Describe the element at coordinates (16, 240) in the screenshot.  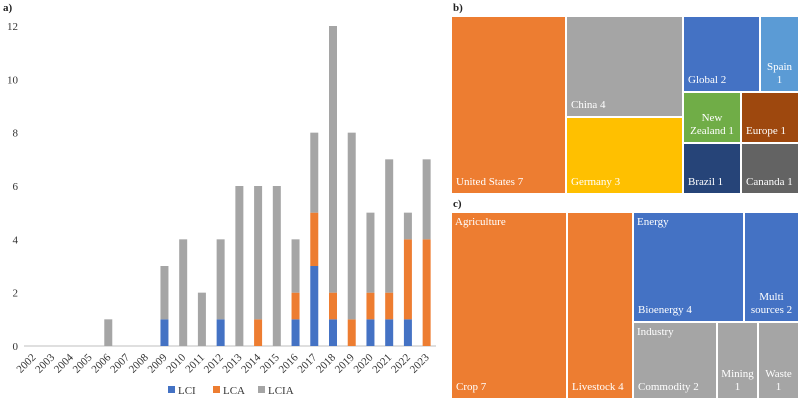
I see `y-tick-label: 4` at that location.